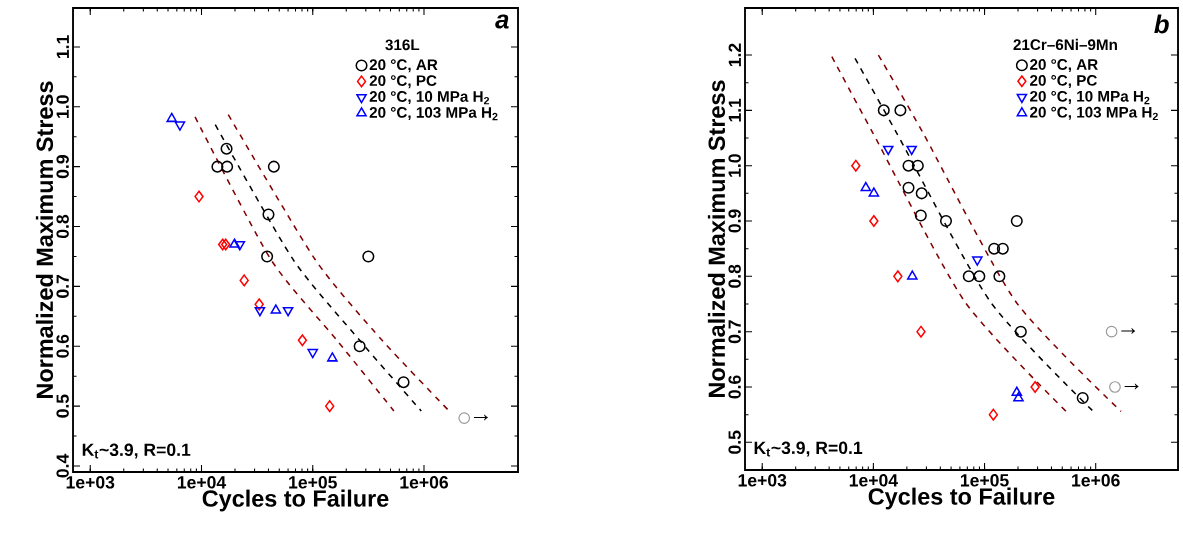  I want to click on annotation: b, so click(1161, 24).